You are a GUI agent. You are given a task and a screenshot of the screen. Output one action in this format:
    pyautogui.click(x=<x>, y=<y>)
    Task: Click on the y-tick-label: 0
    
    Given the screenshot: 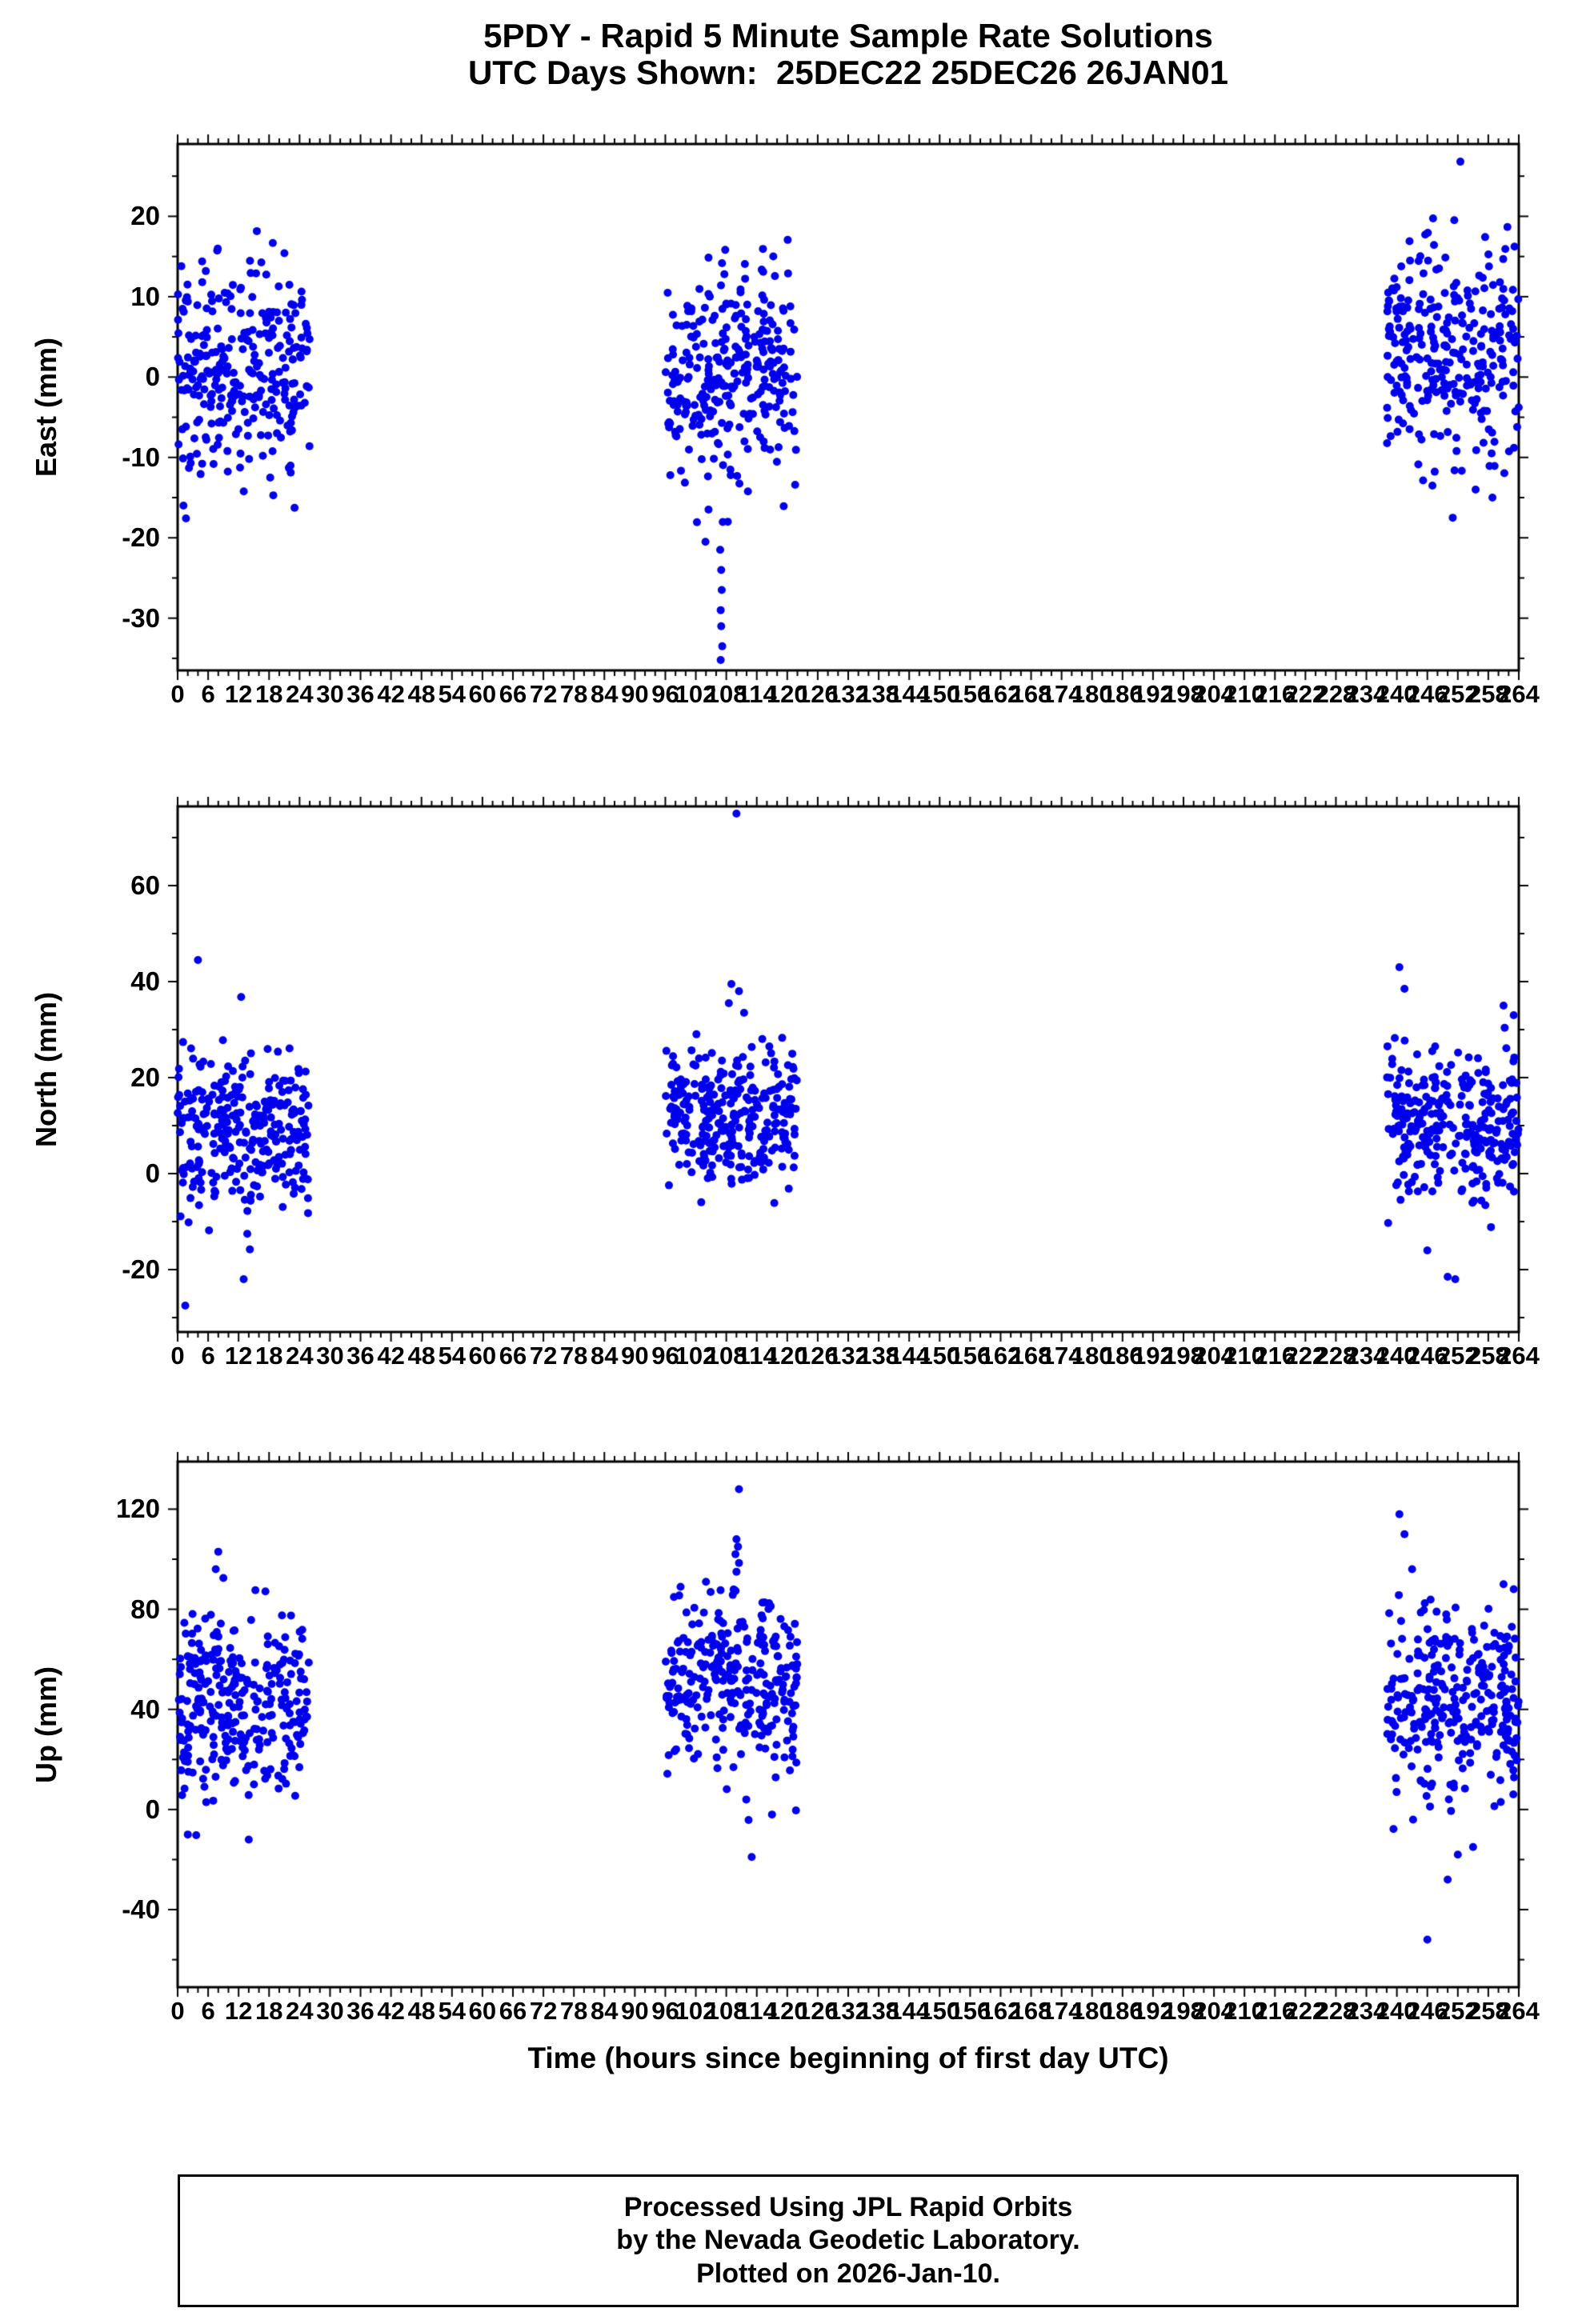 What is the action you would take?
    pyautogui.click(x=152, y=1809)
    